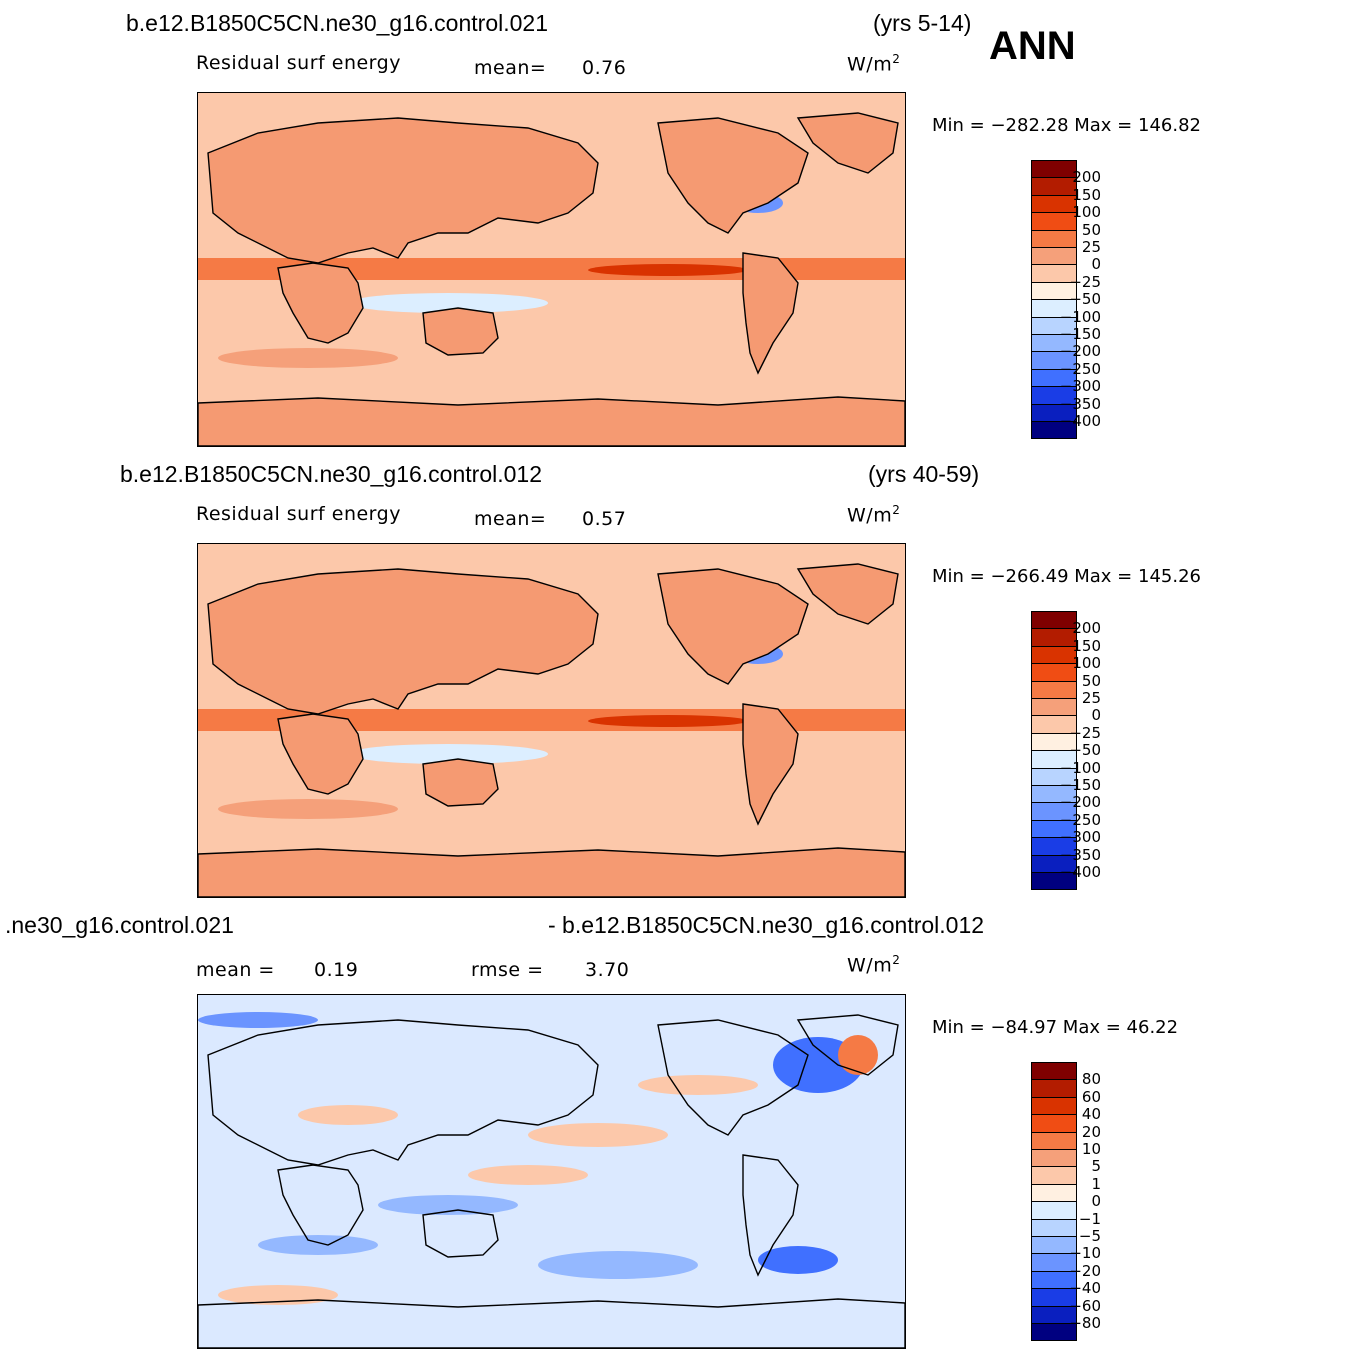 The image size is (1361, 1363). What do you see at coordinates (1032, 46) in the screenshot?
I see `season-label: ANN` at bounding box center [1032, 46].